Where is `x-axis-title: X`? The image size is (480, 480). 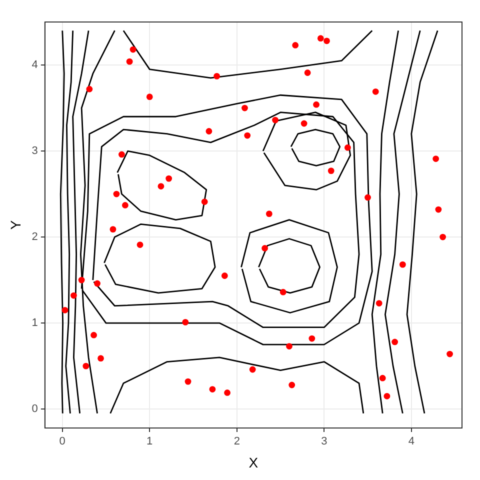
x-axis-title: X is located at coordinates (253, 462).